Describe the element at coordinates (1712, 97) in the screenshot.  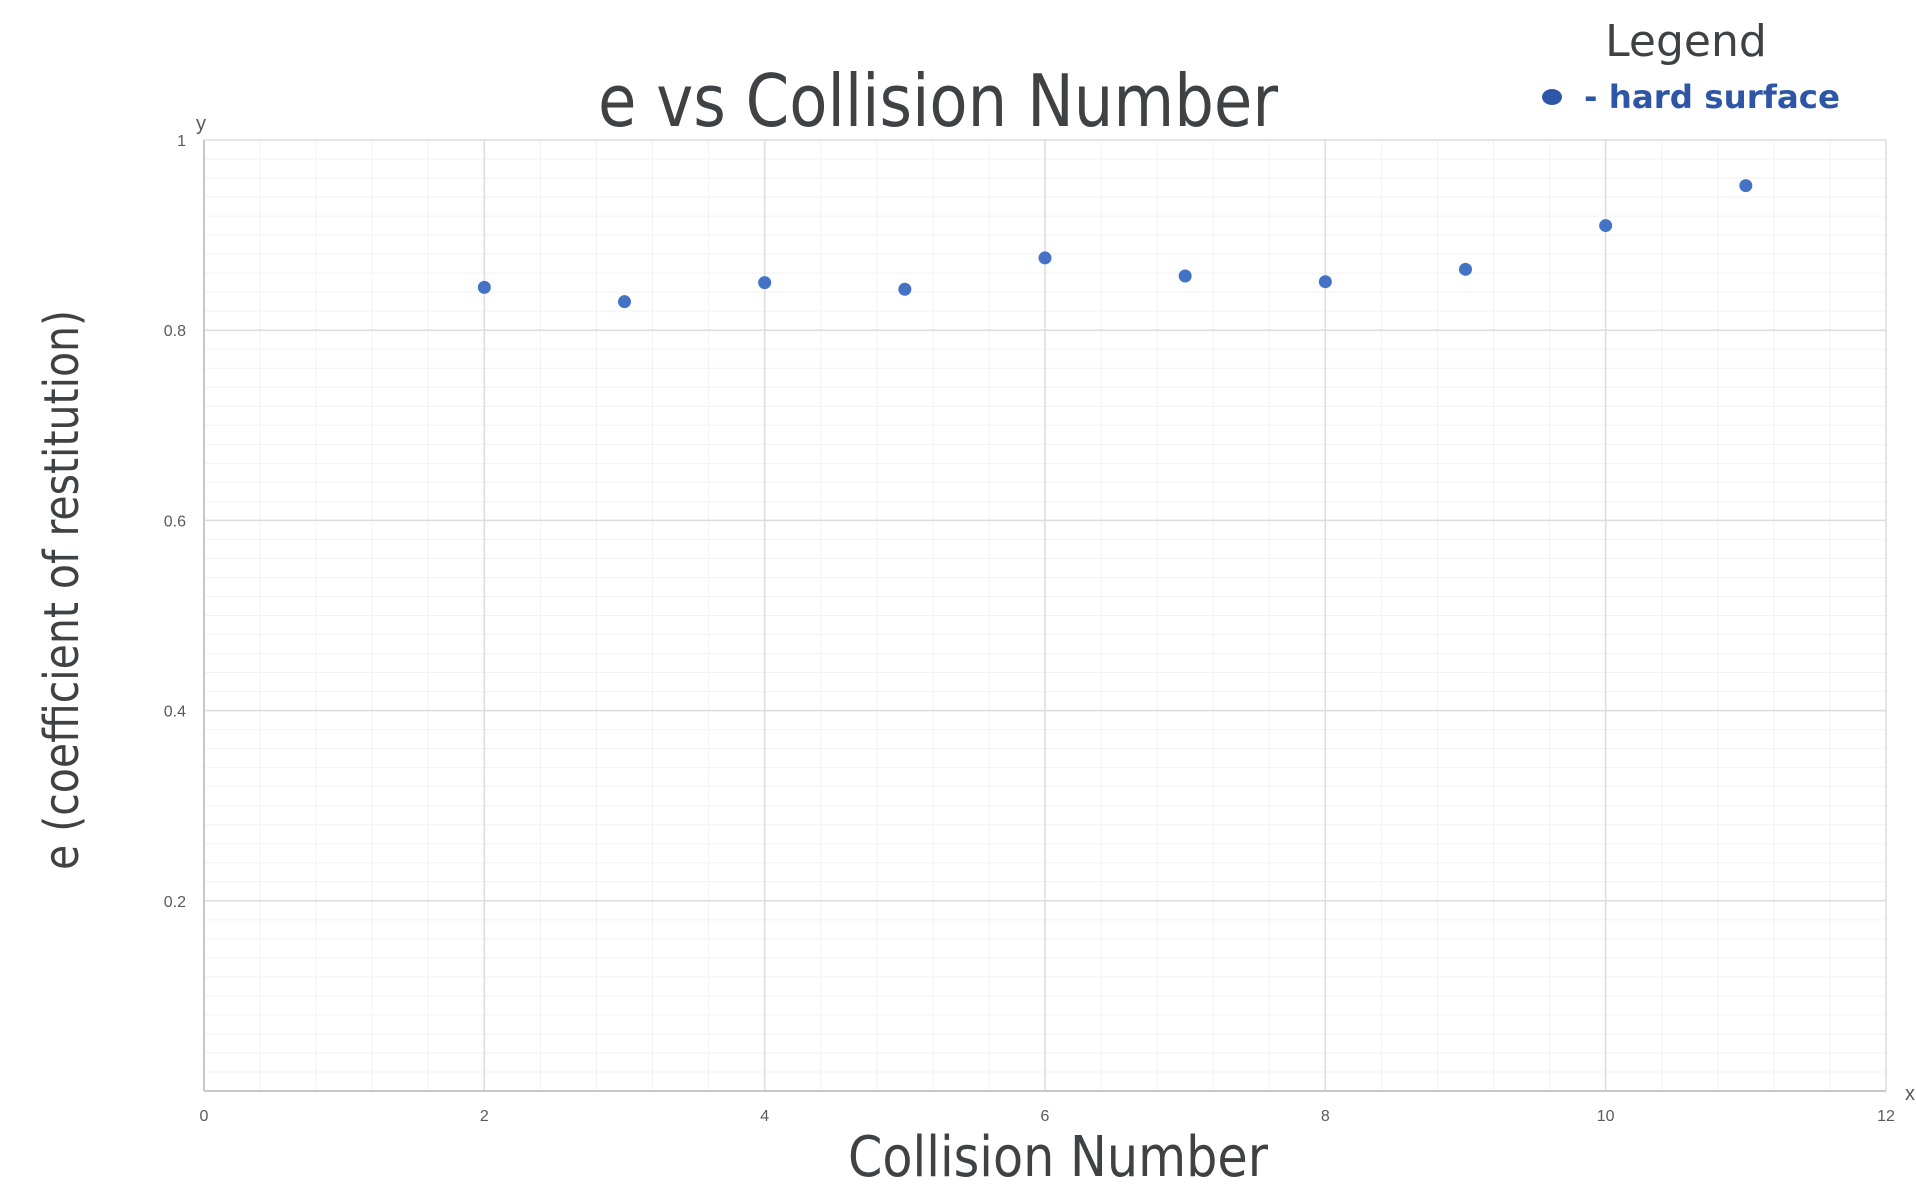
I see `legend-entry-label: - hard surface` at that location.